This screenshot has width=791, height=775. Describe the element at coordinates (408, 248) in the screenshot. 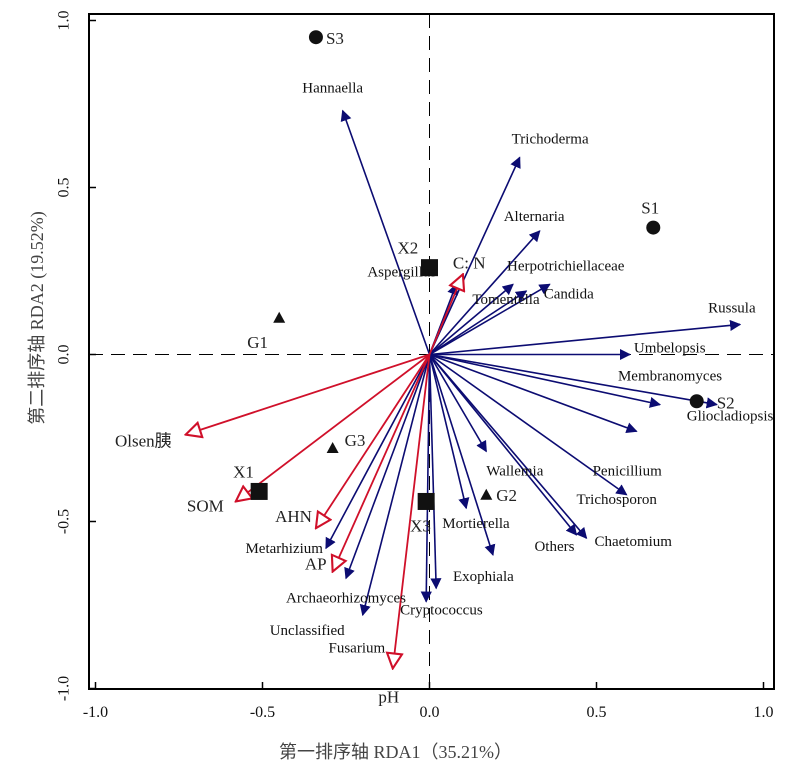

I see `sample-label: X2` at that location.